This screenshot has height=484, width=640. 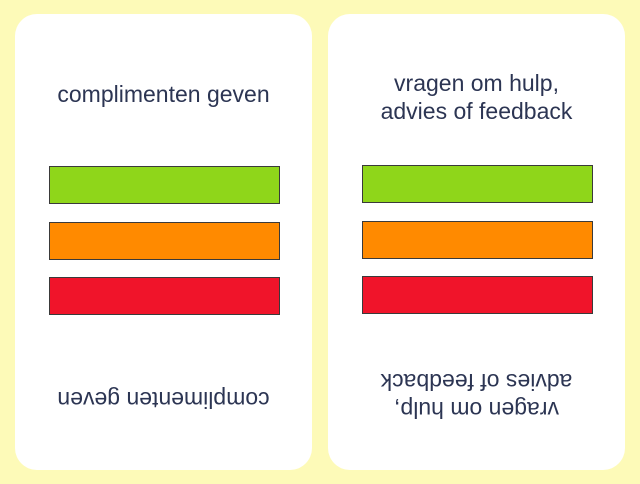 I want to click on card-label: complimenten geven, so click(x=163, y=94).